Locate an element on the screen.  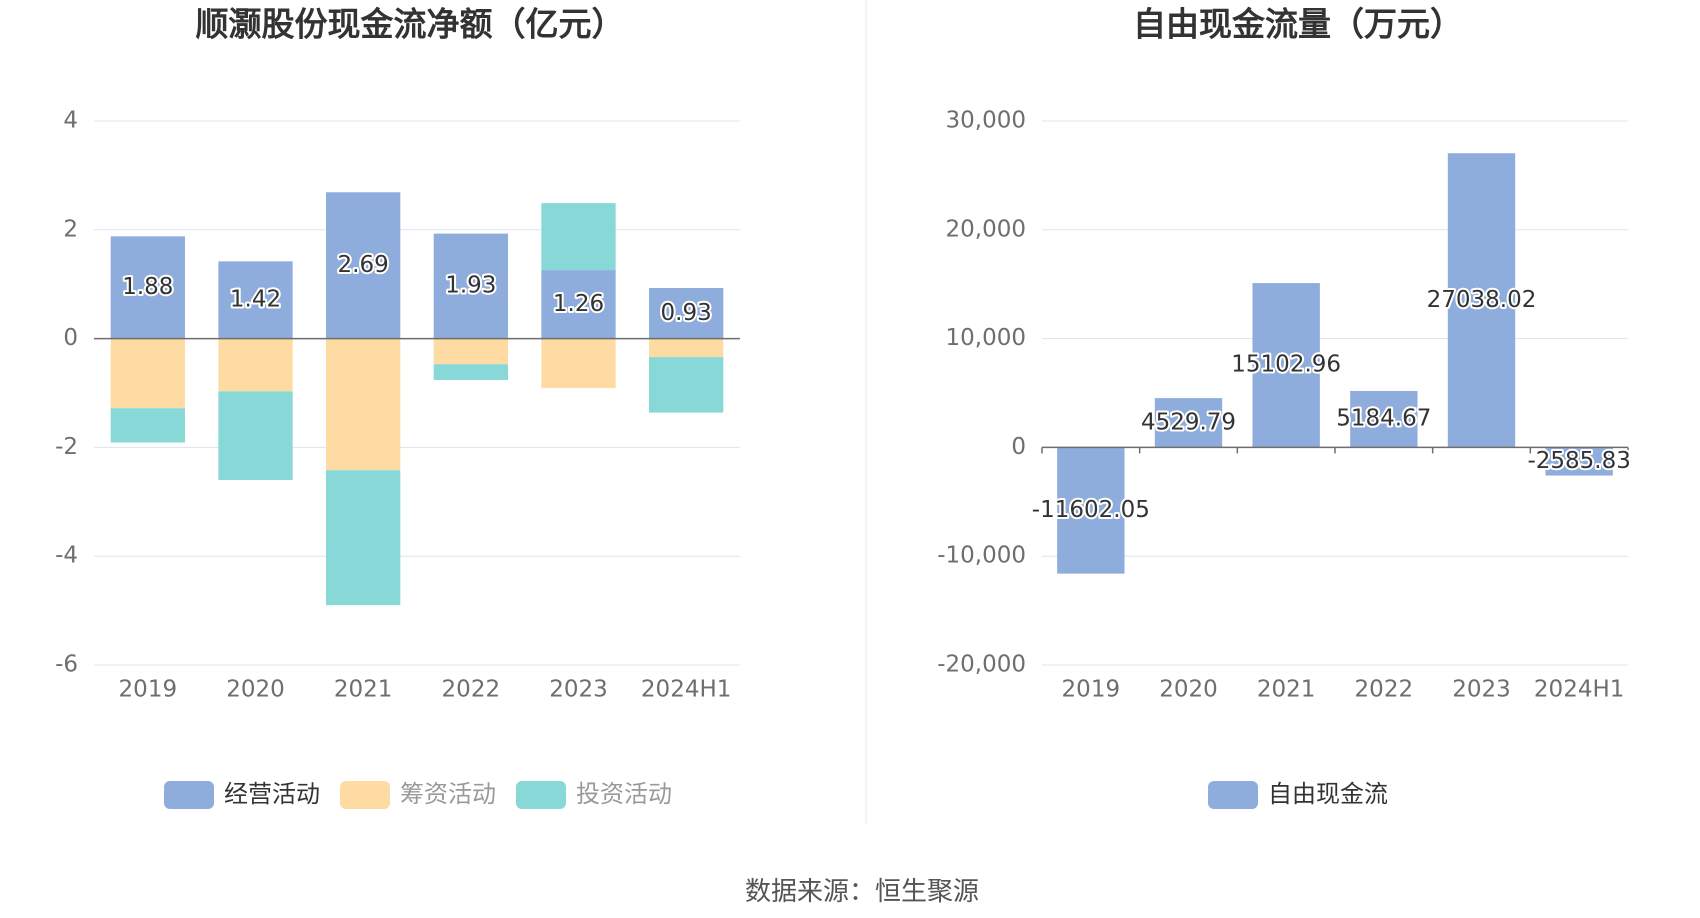
data-label: 4529.79 is located at coordinates (1188, 422).